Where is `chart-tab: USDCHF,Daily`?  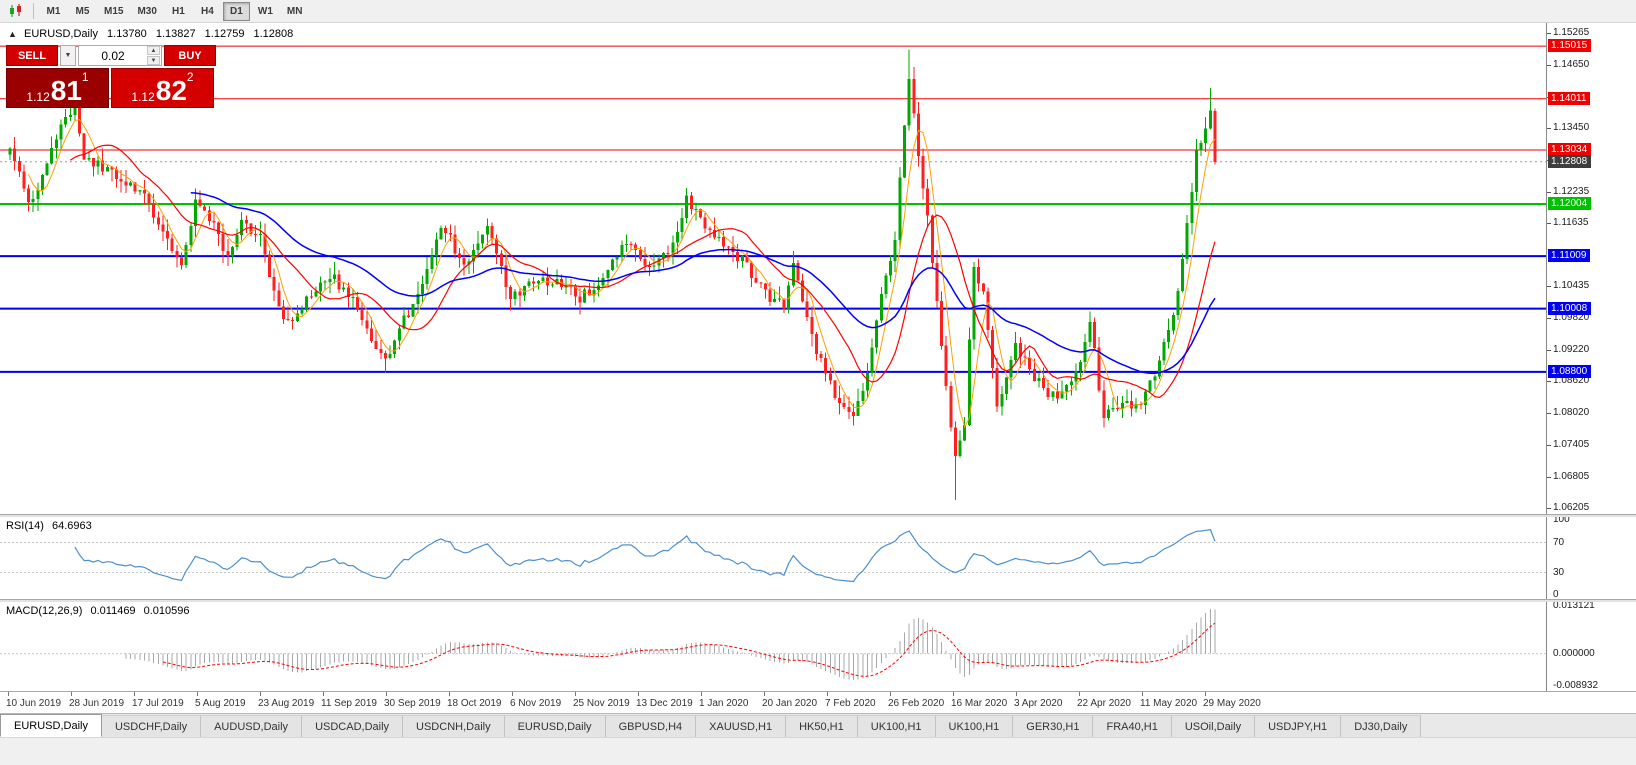
chart-tab: USDCHF,Daily is located at coordinates (151, 726).